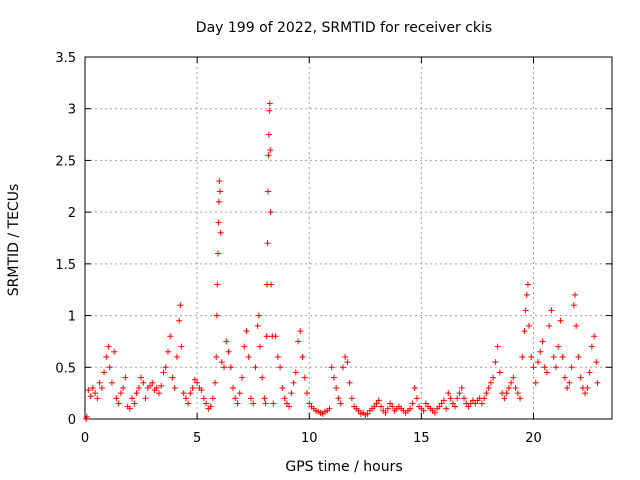 The width and height of the screenshot is (640, 480). What do you see at coordinates (72, 420) in the screenshot?
I see `y-tick-label: 0` at bounding box center [72, 420].